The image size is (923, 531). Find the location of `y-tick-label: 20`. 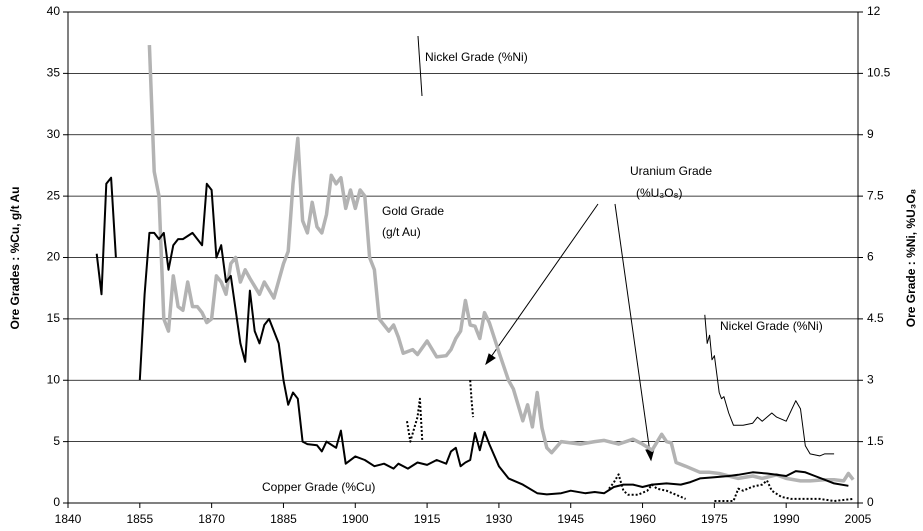

y-tick-label: 20 is located at coordinates (54, 257).